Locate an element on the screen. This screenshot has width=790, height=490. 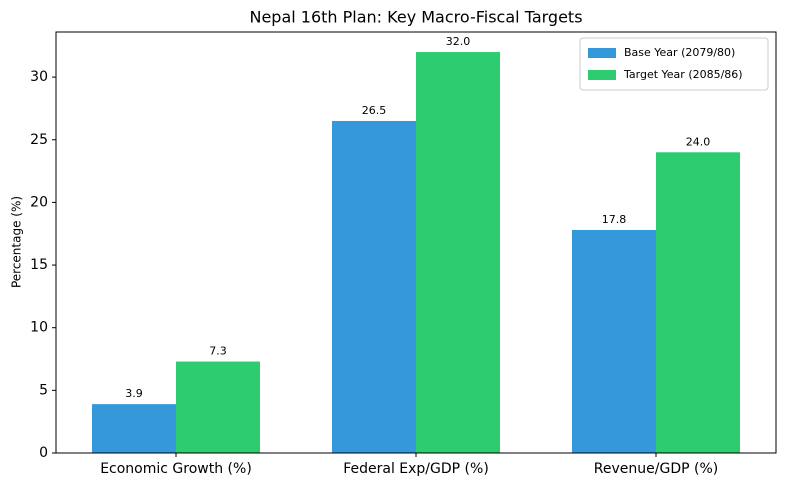
y-tick-label: 15 is located at coordinates (39, 265).